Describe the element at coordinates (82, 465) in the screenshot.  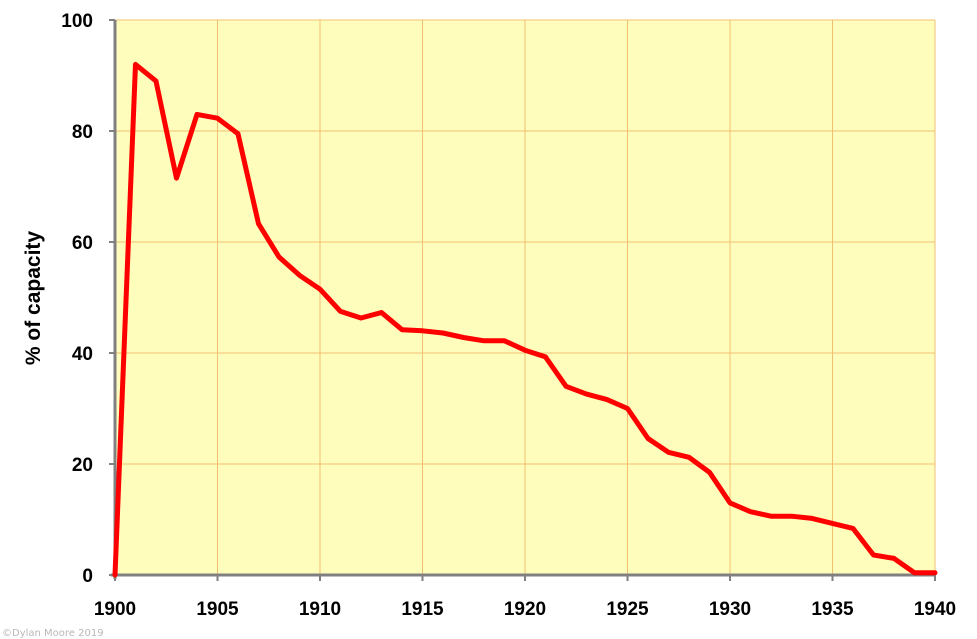
I see `y-tick-label-20: 20` at that location.